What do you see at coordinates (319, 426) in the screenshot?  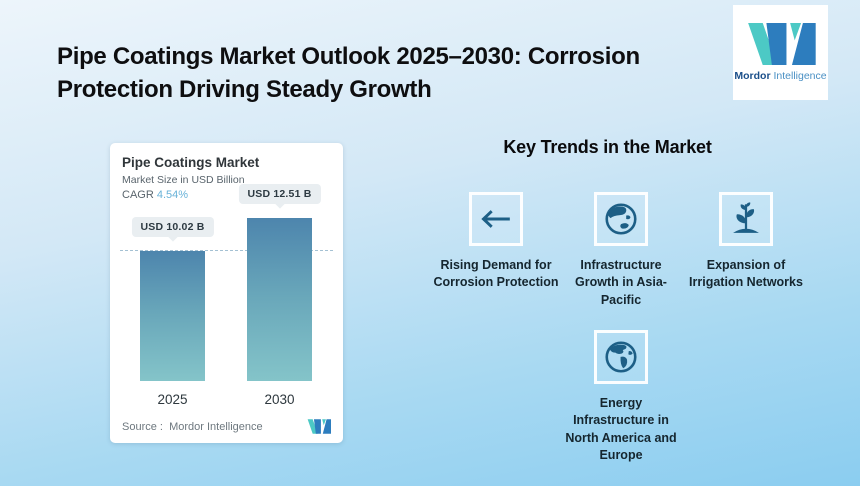 I see `mordor-intelligence-mini-logo-icon` at bounding box center [319, 426].